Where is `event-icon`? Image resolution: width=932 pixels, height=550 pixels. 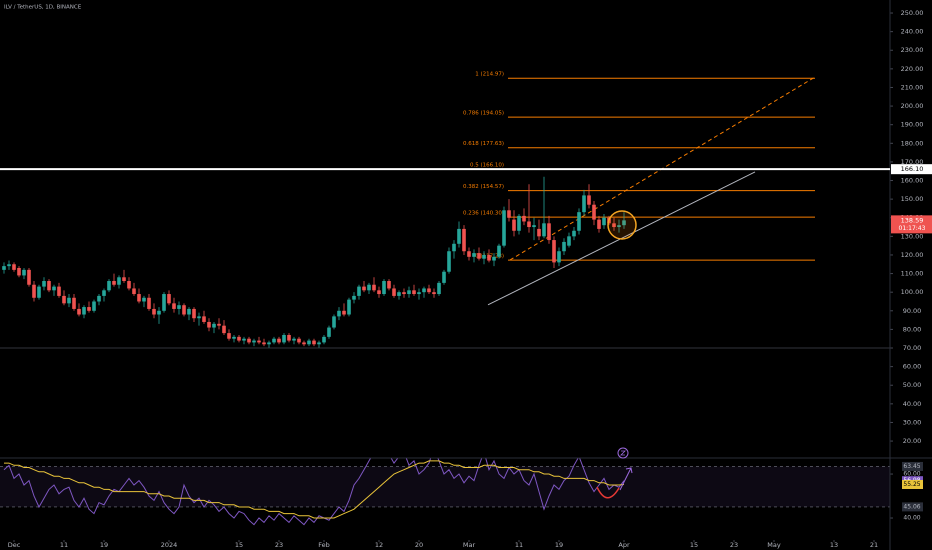
event-icon is located at coordinates (623, 453).